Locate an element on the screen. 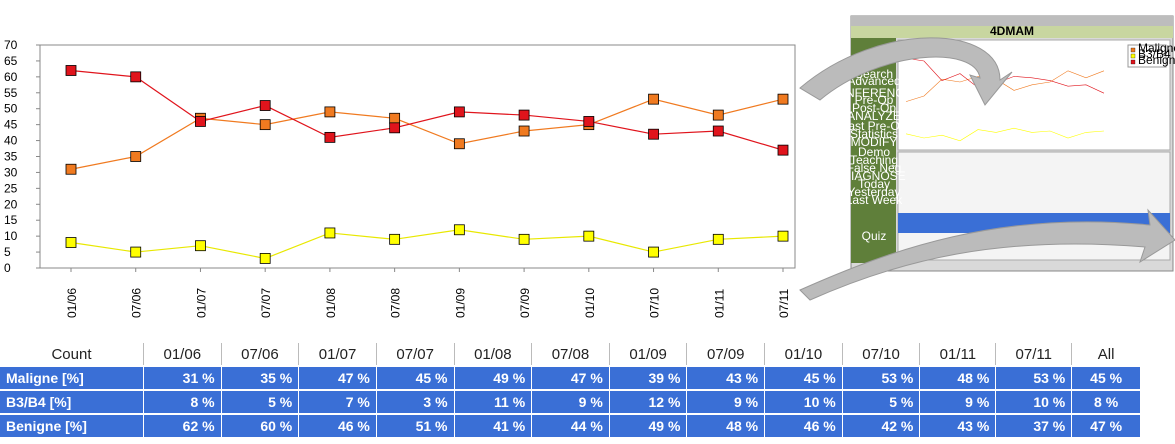 The image size is (1175, 444). x-tick-label: 01/08 is located at coordinates (331, 303).